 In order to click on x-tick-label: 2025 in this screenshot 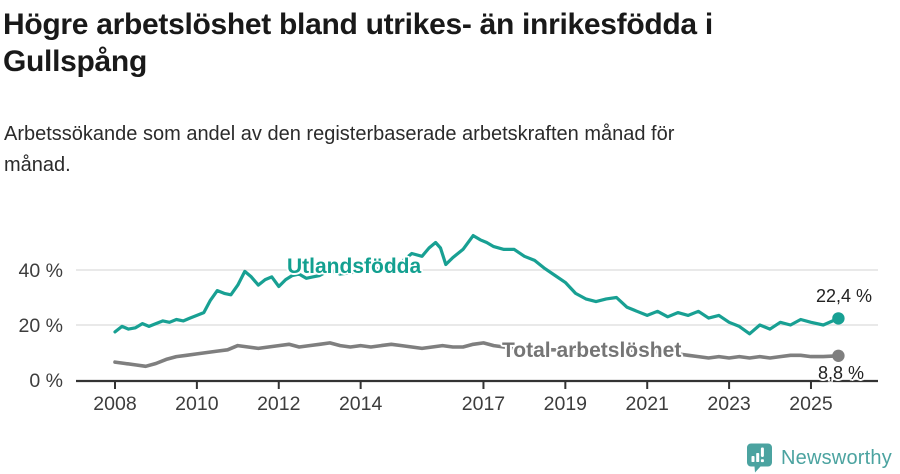, I will do `click(811, 404)`.